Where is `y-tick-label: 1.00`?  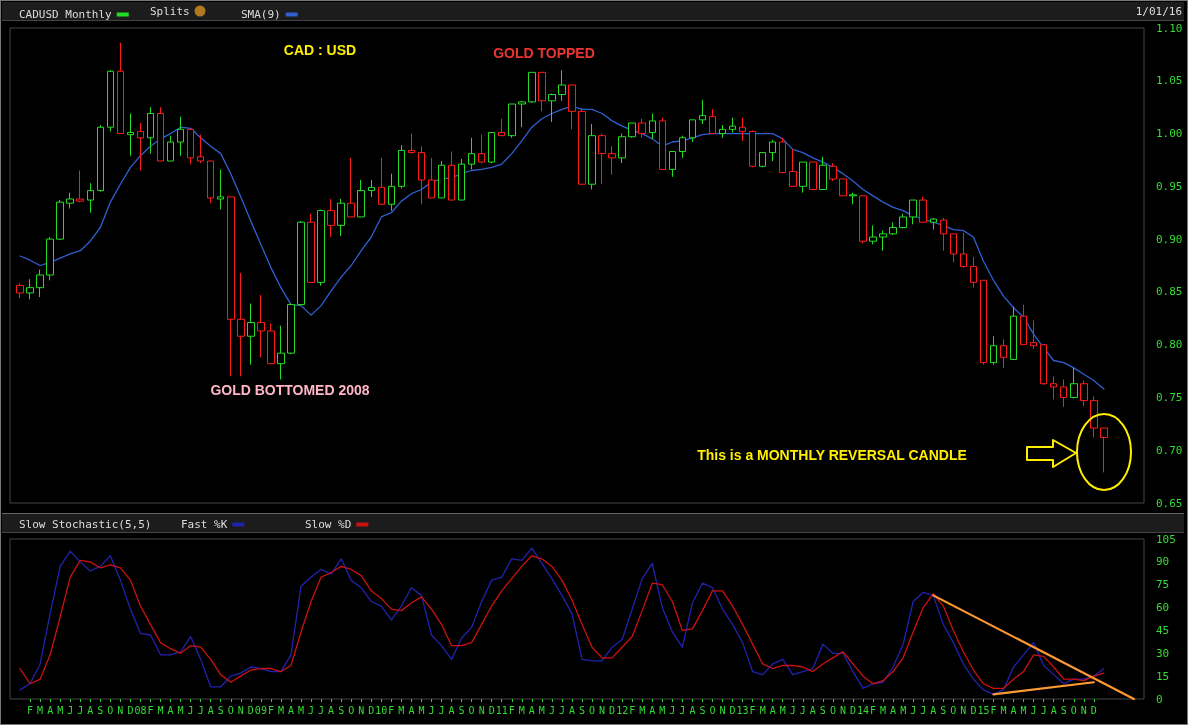
y-tick-label: 1.00 is located at coordinates (1169, 134).